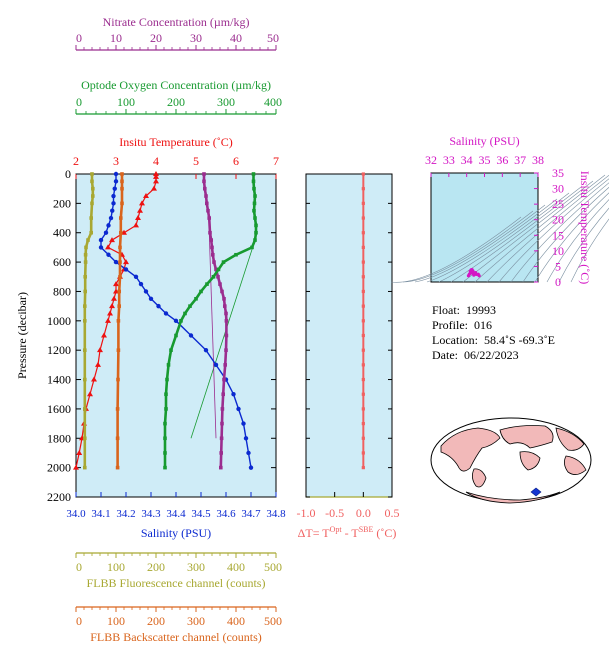  Describe the element at coordinates (226, 102) in the screenshot. I see `oxygen-tick-label: 300` at that location.